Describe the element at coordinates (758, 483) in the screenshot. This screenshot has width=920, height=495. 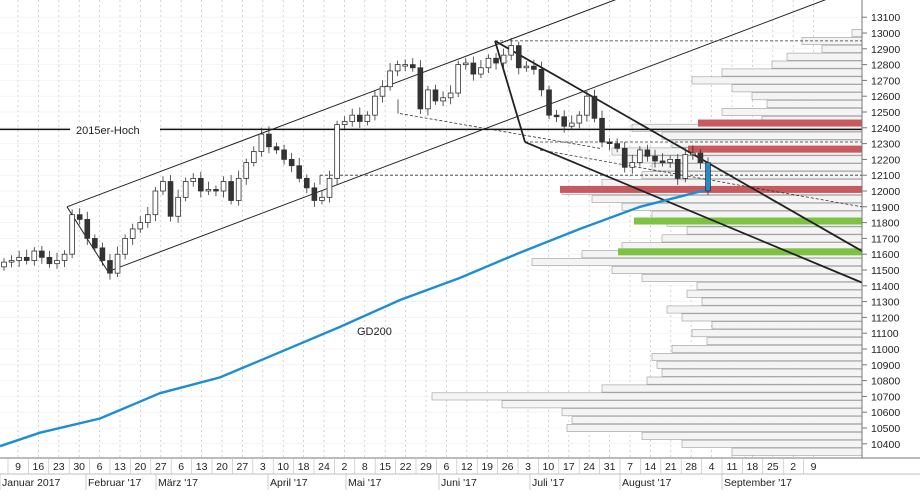
I see `month-label: September '17` at that location.